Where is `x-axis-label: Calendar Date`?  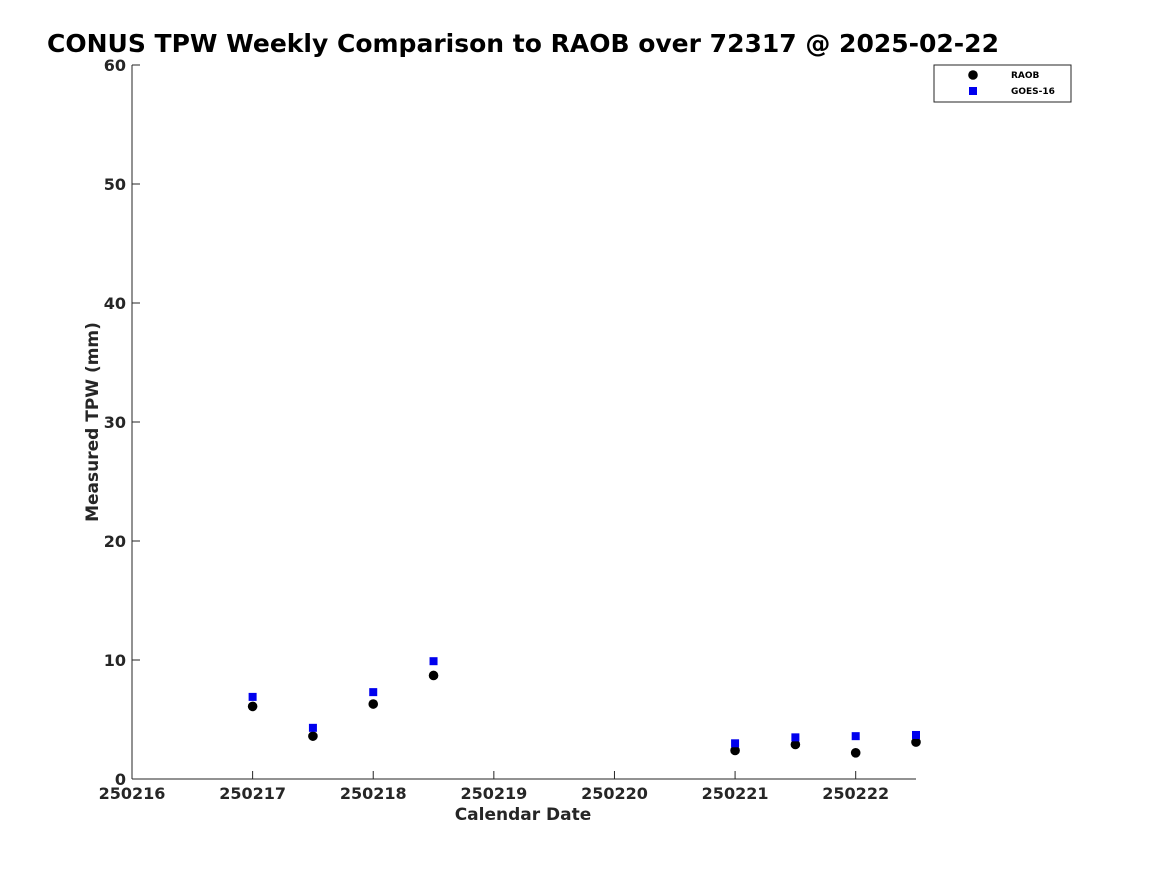 x-axis-label: Calendar Date is located at coordinates (523, 815).